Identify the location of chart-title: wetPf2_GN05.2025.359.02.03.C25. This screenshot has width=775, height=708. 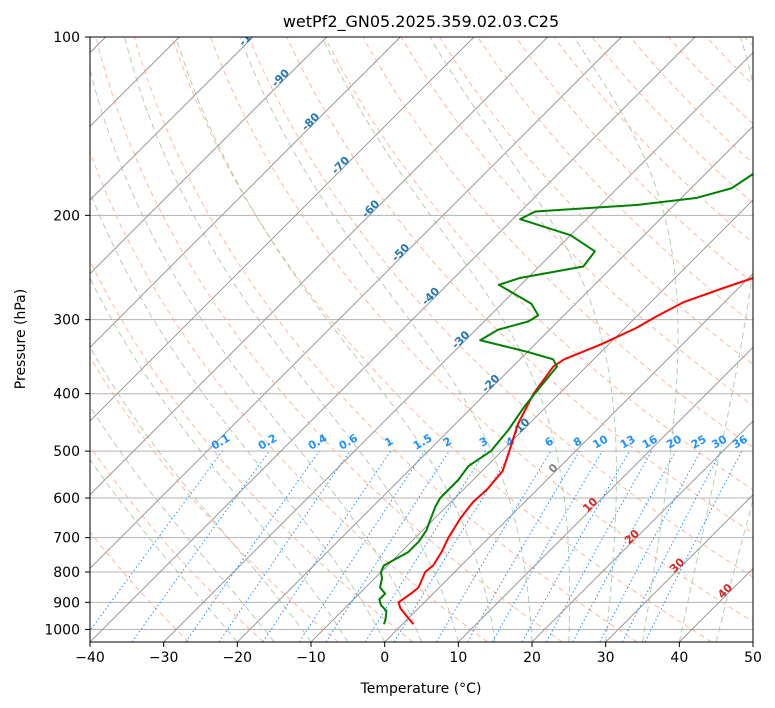
(421, 22).